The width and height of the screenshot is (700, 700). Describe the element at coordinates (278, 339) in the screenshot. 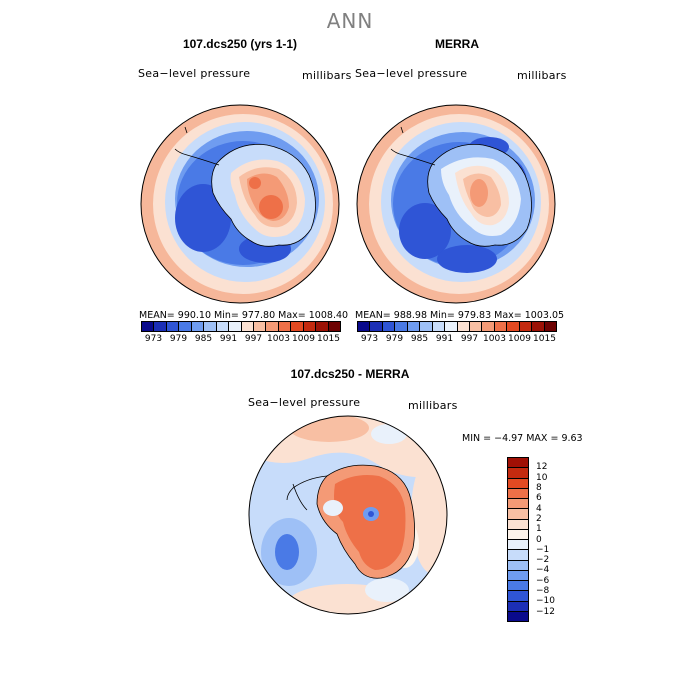

I see `panel1-colorbar-tick-label: 1003` at that location.